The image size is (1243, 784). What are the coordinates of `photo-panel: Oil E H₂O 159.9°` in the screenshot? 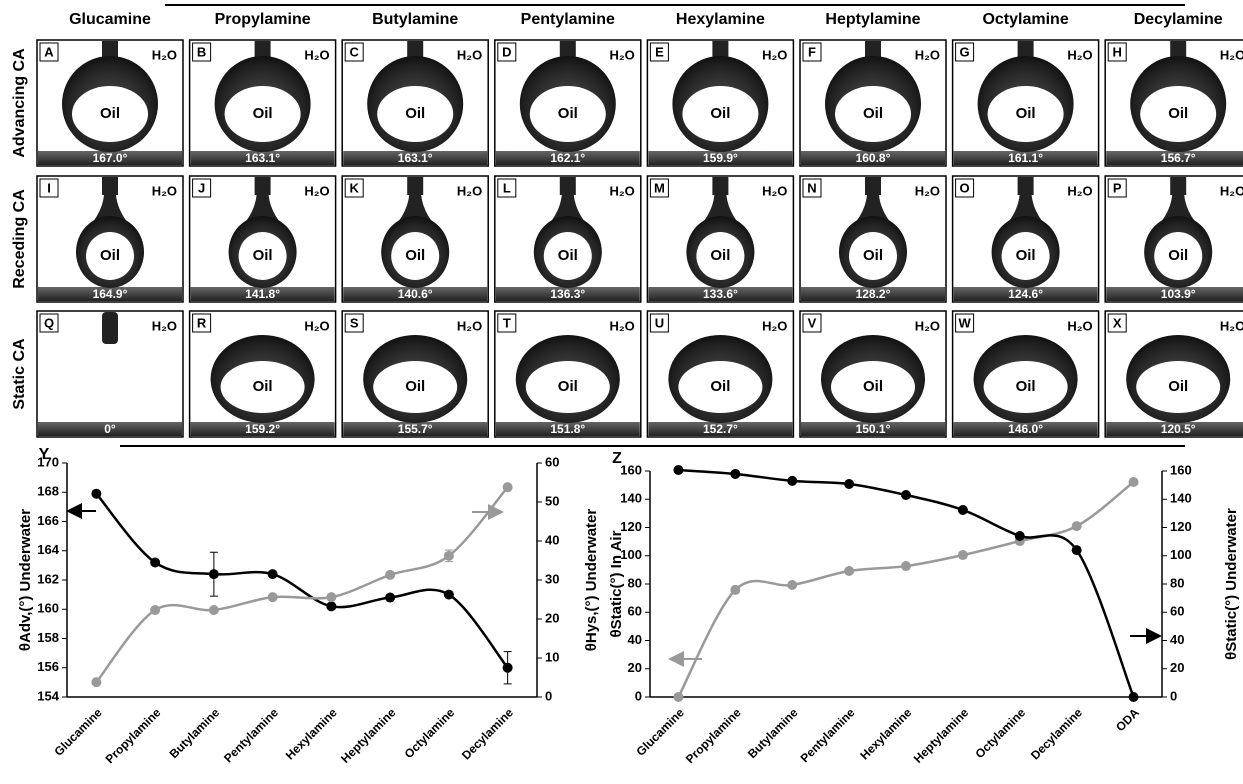 It's located at (720, 103).